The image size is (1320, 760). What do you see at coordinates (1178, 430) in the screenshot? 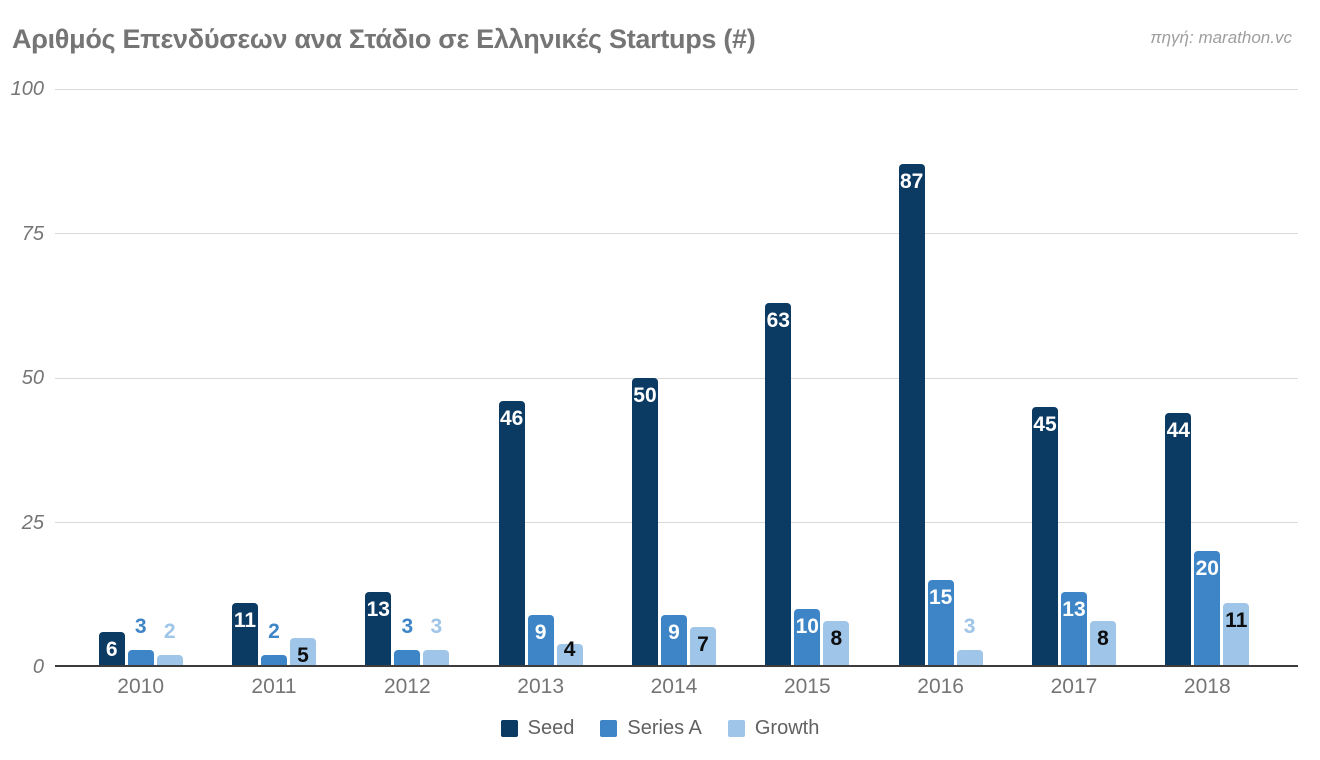
I see `bar-value-label: 44` at bounding box center [1178, 430].